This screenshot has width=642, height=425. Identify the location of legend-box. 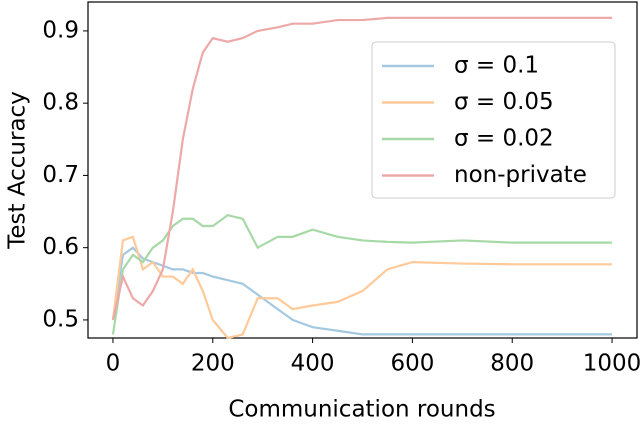
(493, 120).